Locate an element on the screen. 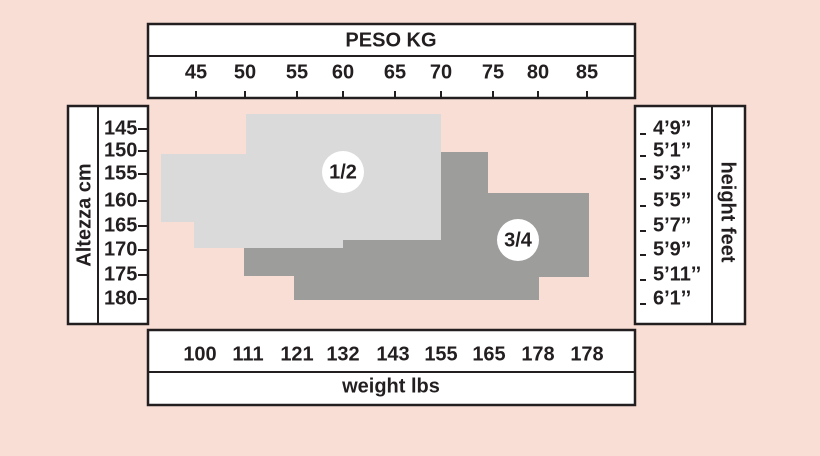 This screenshot has height=456, width=820. axis-title: weight lbs is located at coordinates (390, 386).